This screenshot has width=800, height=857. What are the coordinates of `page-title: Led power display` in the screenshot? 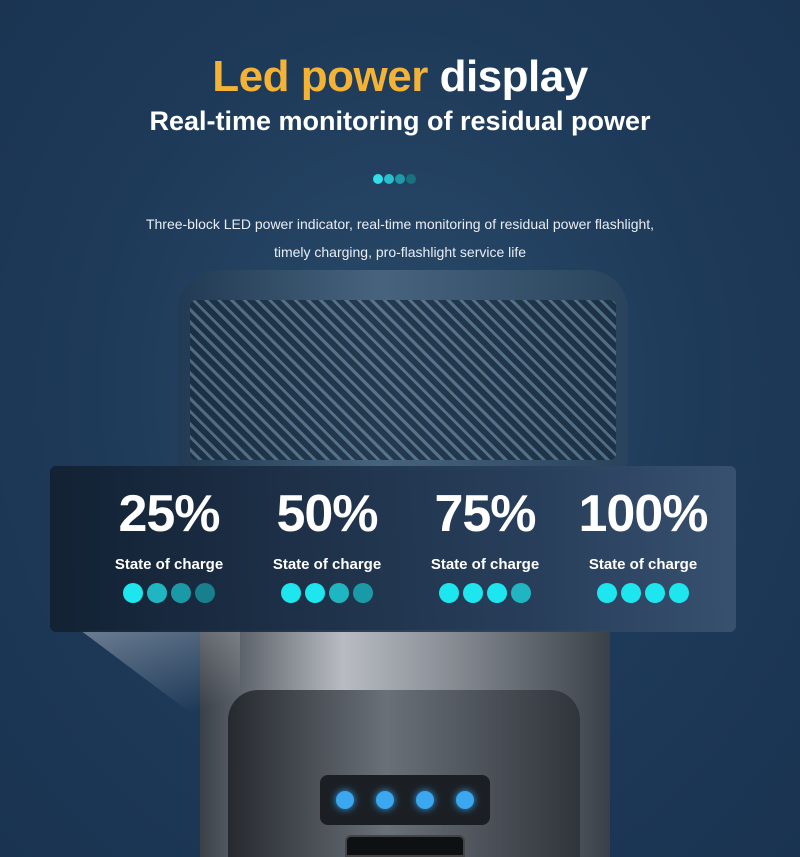 It's located at (400, 77).